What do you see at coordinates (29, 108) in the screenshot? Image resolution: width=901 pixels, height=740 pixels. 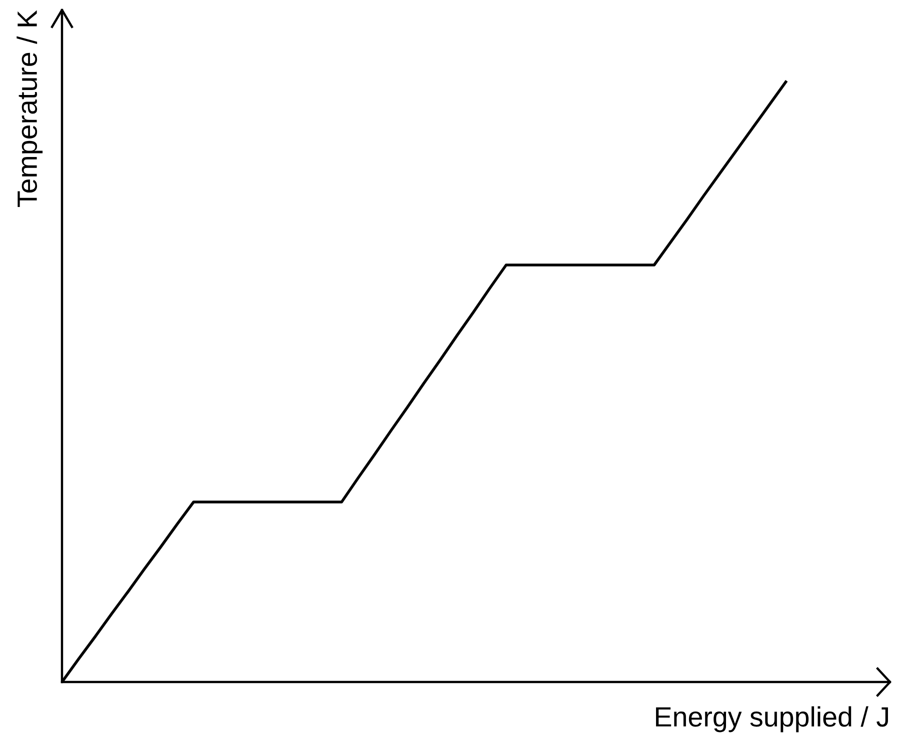 I see `y-axis-title: Temperature / K` at bounding box center [29, 108].